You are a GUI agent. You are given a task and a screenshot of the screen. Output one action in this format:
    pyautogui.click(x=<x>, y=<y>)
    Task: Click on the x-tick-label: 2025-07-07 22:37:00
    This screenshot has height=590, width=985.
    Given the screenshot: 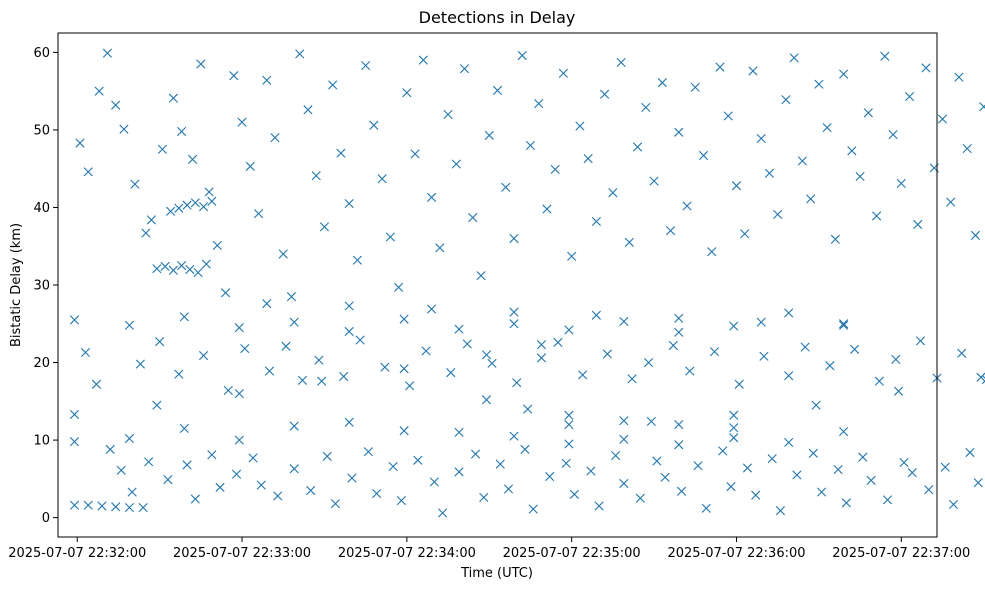 What is the action you would take?
    pyautogui.click(x=901, y=553)
    